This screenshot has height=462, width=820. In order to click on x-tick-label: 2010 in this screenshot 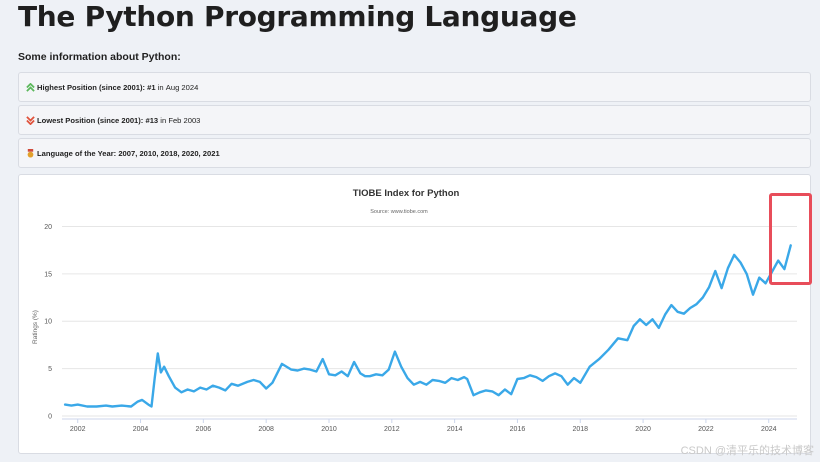, I will do `click(329, 429)`.